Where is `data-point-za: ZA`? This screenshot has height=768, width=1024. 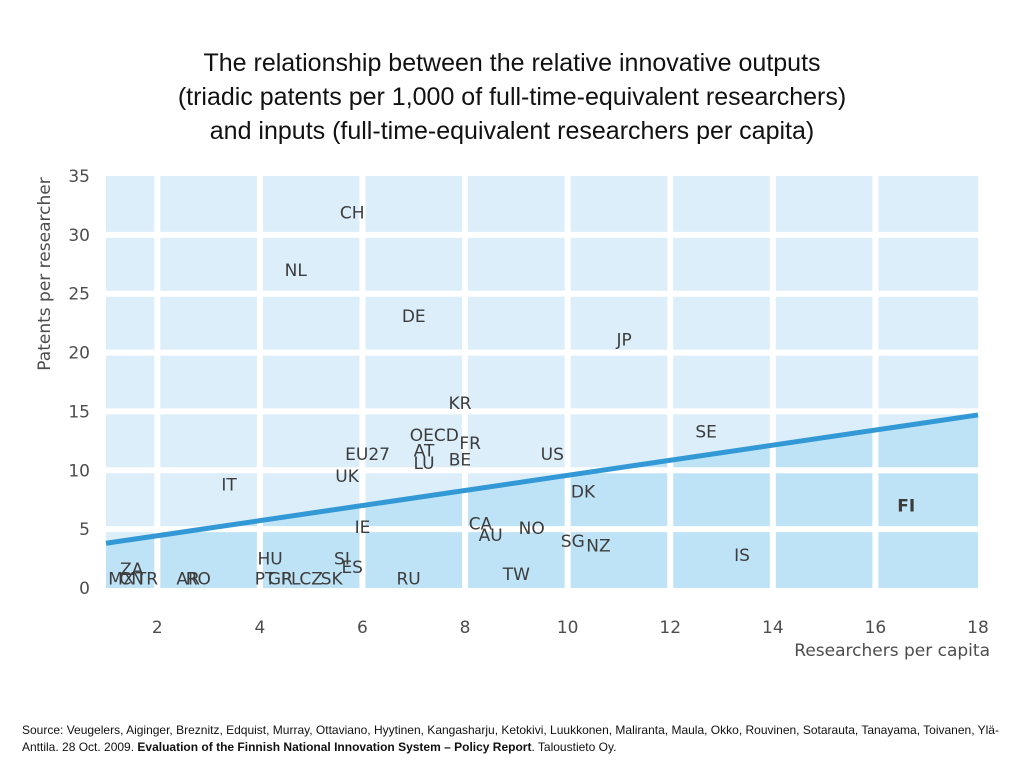 data-point-za: ZA is located at coordinates (132, 570).